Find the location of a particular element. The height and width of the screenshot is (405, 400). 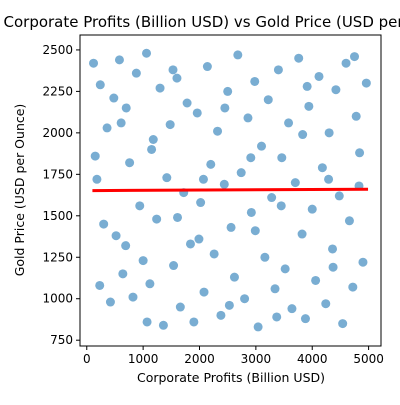

x-tick-label: 5000 is located at coordinates (368, 359).